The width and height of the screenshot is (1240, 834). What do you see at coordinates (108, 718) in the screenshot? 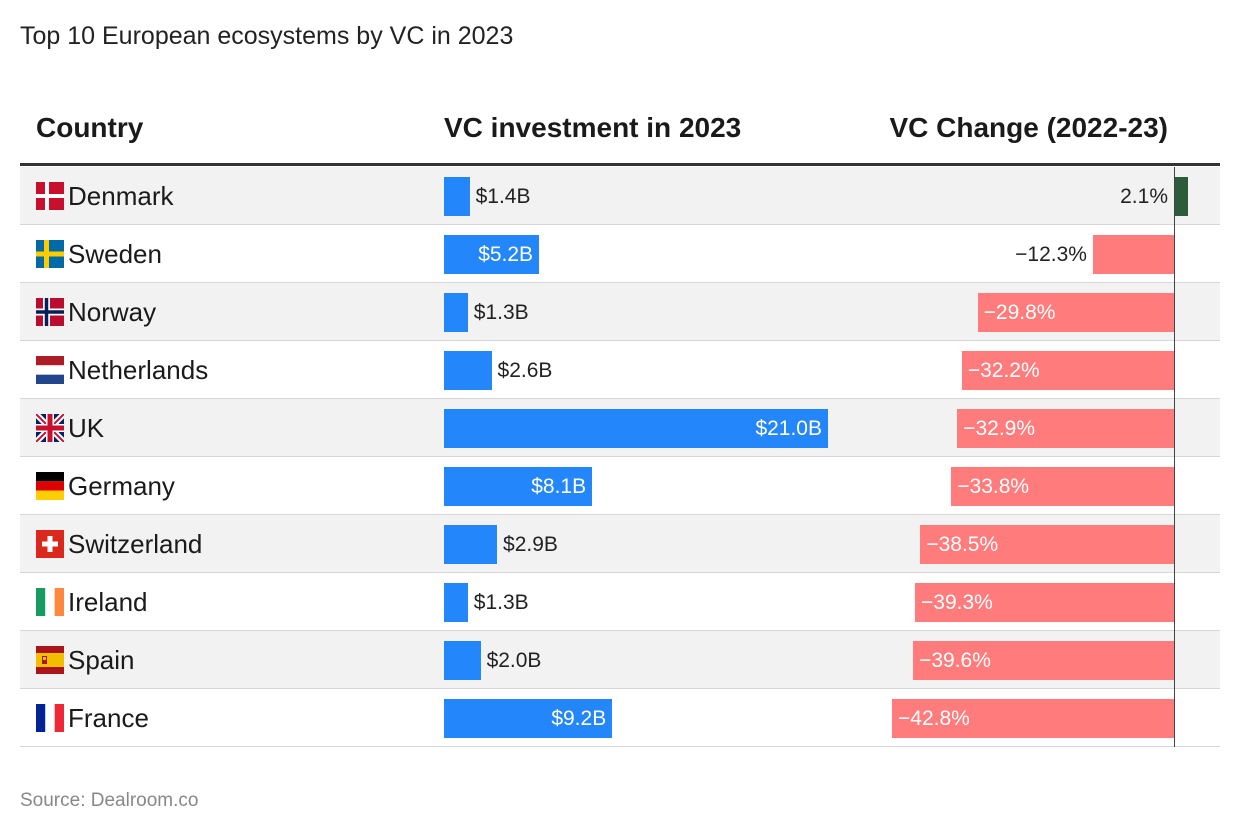
I see `country-label: France` at bounding box center [108, 718].